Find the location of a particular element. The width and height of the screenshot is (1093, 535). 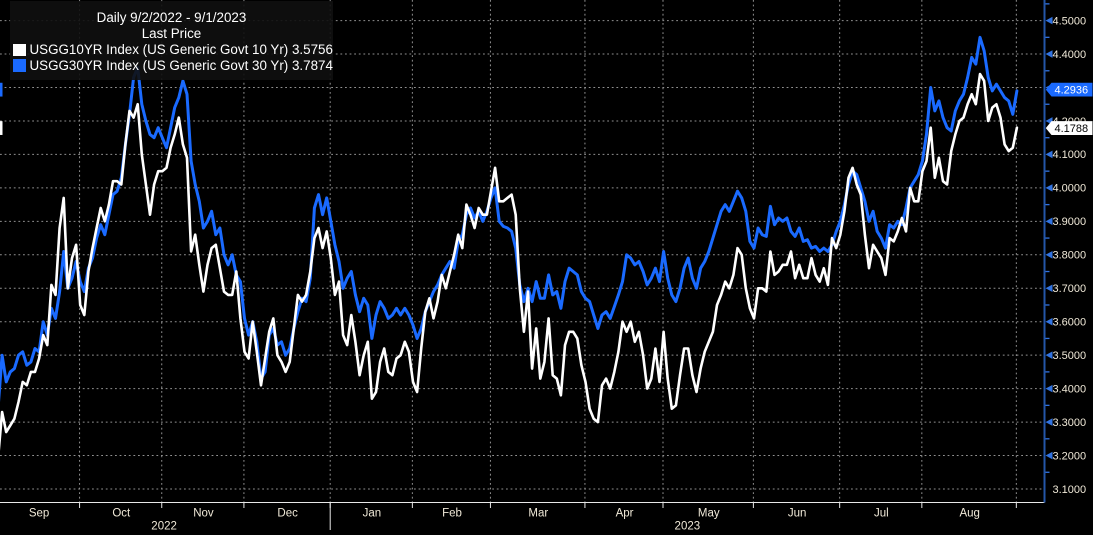

usgg10yr-left-tag-stub is located at coordinates (1, 128).